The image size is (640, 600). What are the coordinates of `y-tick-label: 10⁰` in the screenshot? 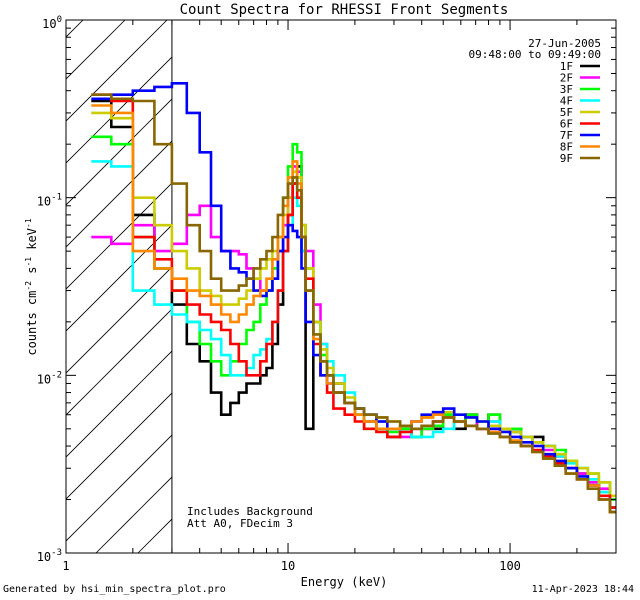 It's located at (52, 23).